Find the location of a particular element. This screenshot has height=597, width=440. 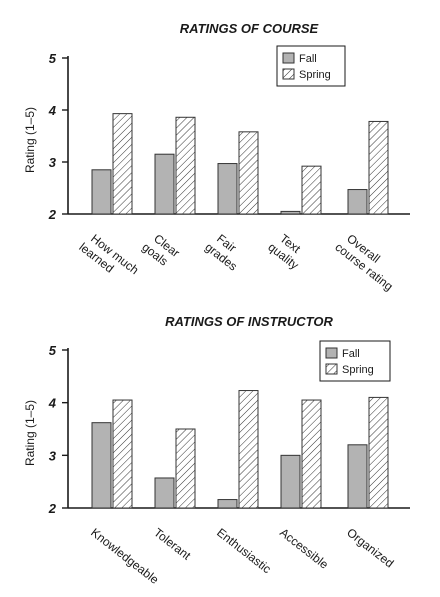

chart-title: RATINGS OF COURSE is located at coordinates (249, 28).